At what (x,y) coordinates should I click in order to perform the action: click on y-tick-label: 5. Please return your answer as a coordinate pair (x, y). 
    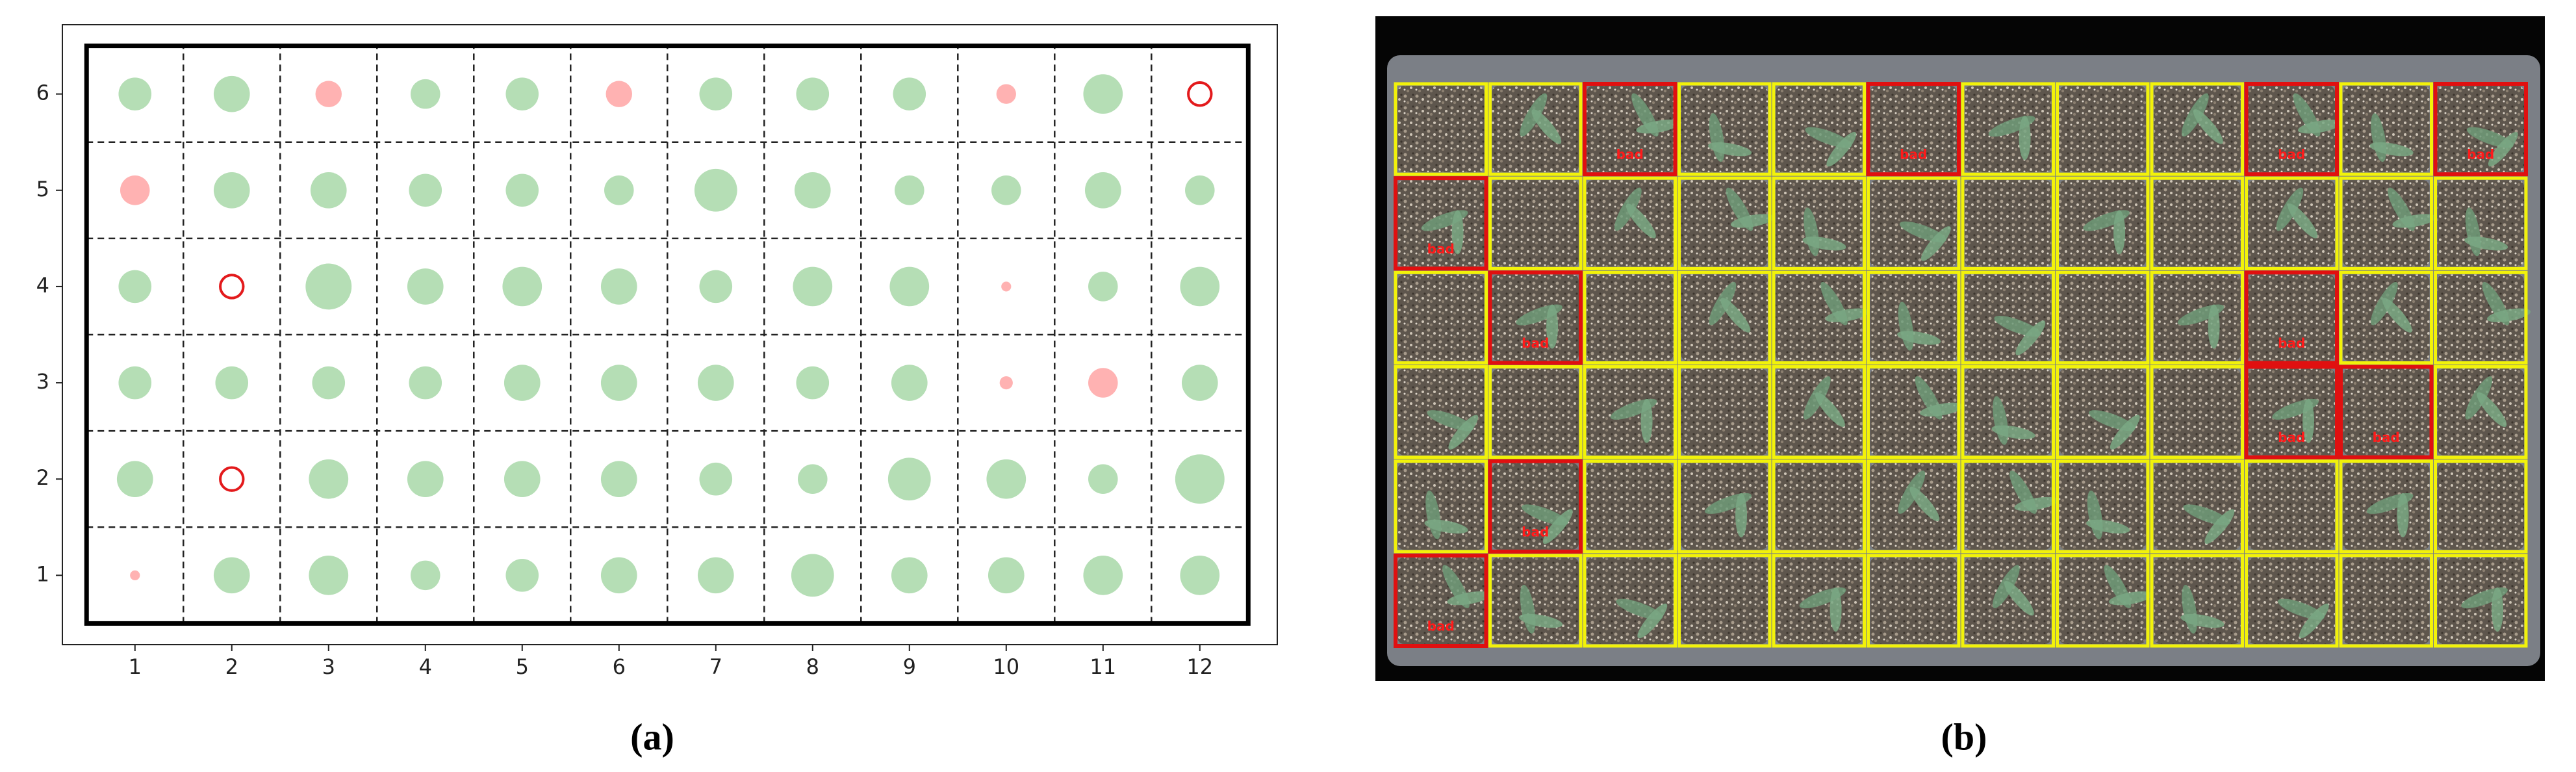
    Looking at the image, I should click on (42, 189).